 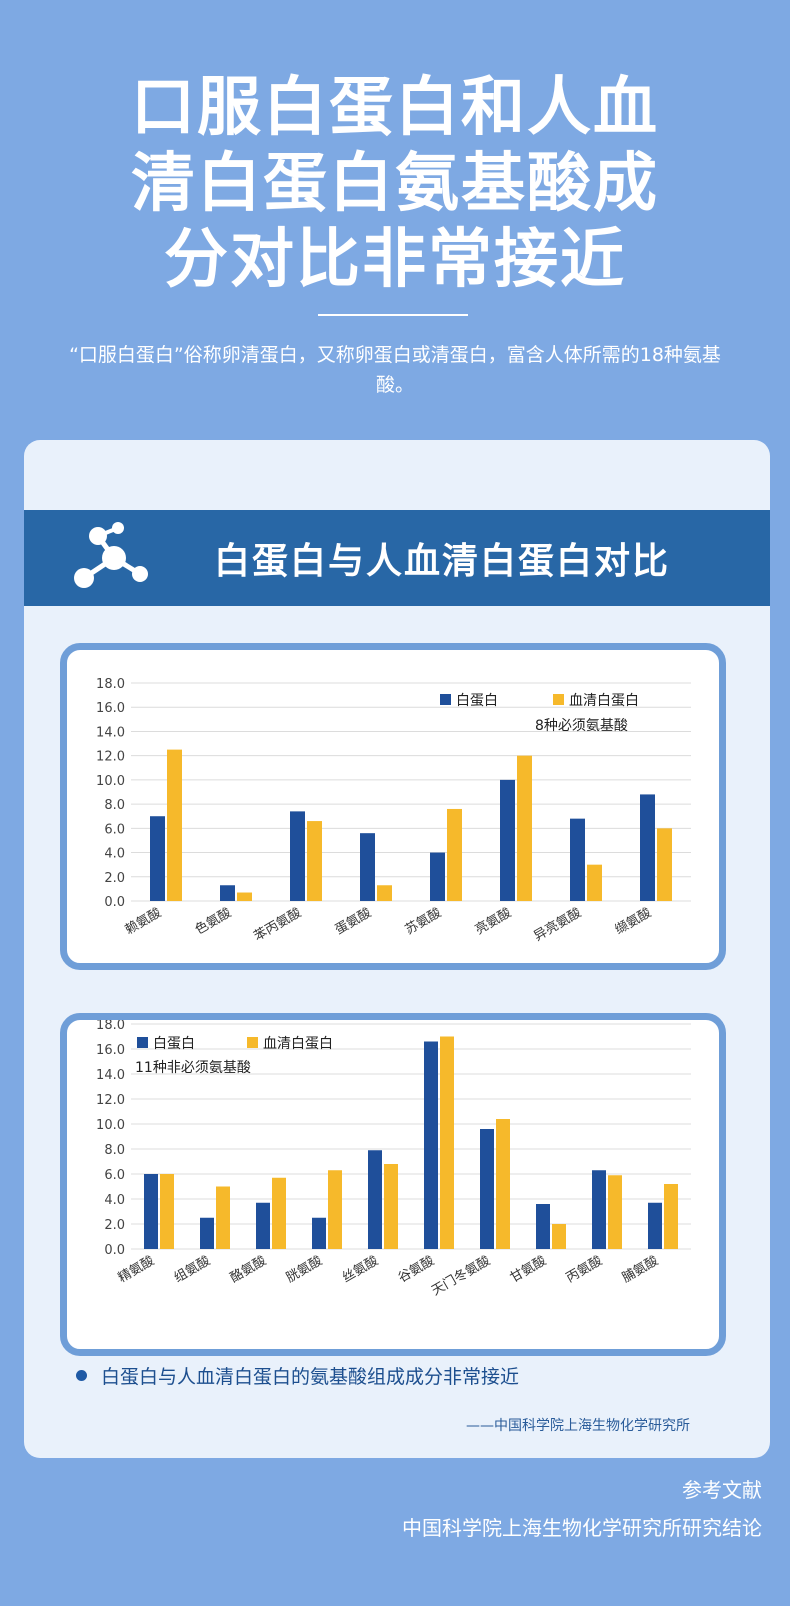 What do you see at coordinates (193, 1067) in the screenshot?
I see `chart-note: 11种非必须氨基酸` at bounding box center [193, 1067].